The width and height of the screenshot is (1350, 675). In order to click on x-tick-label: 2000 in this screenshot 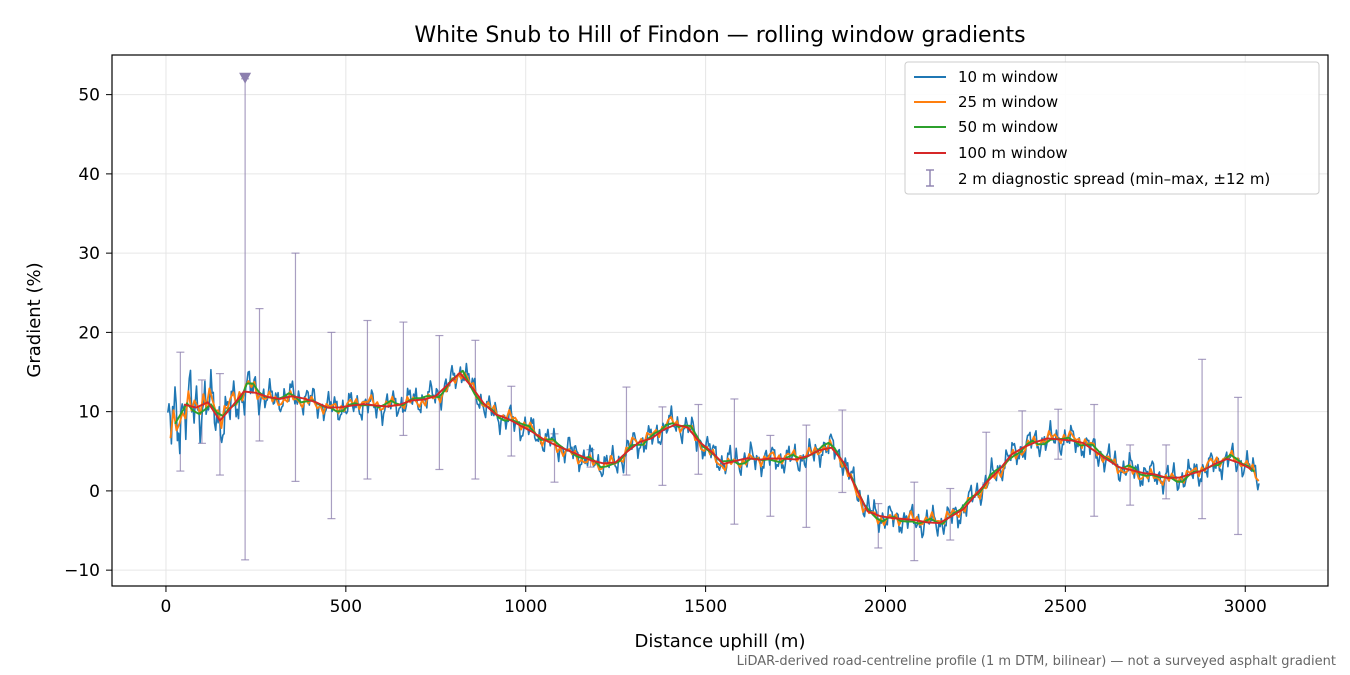, I will do `click(885, 607)`.